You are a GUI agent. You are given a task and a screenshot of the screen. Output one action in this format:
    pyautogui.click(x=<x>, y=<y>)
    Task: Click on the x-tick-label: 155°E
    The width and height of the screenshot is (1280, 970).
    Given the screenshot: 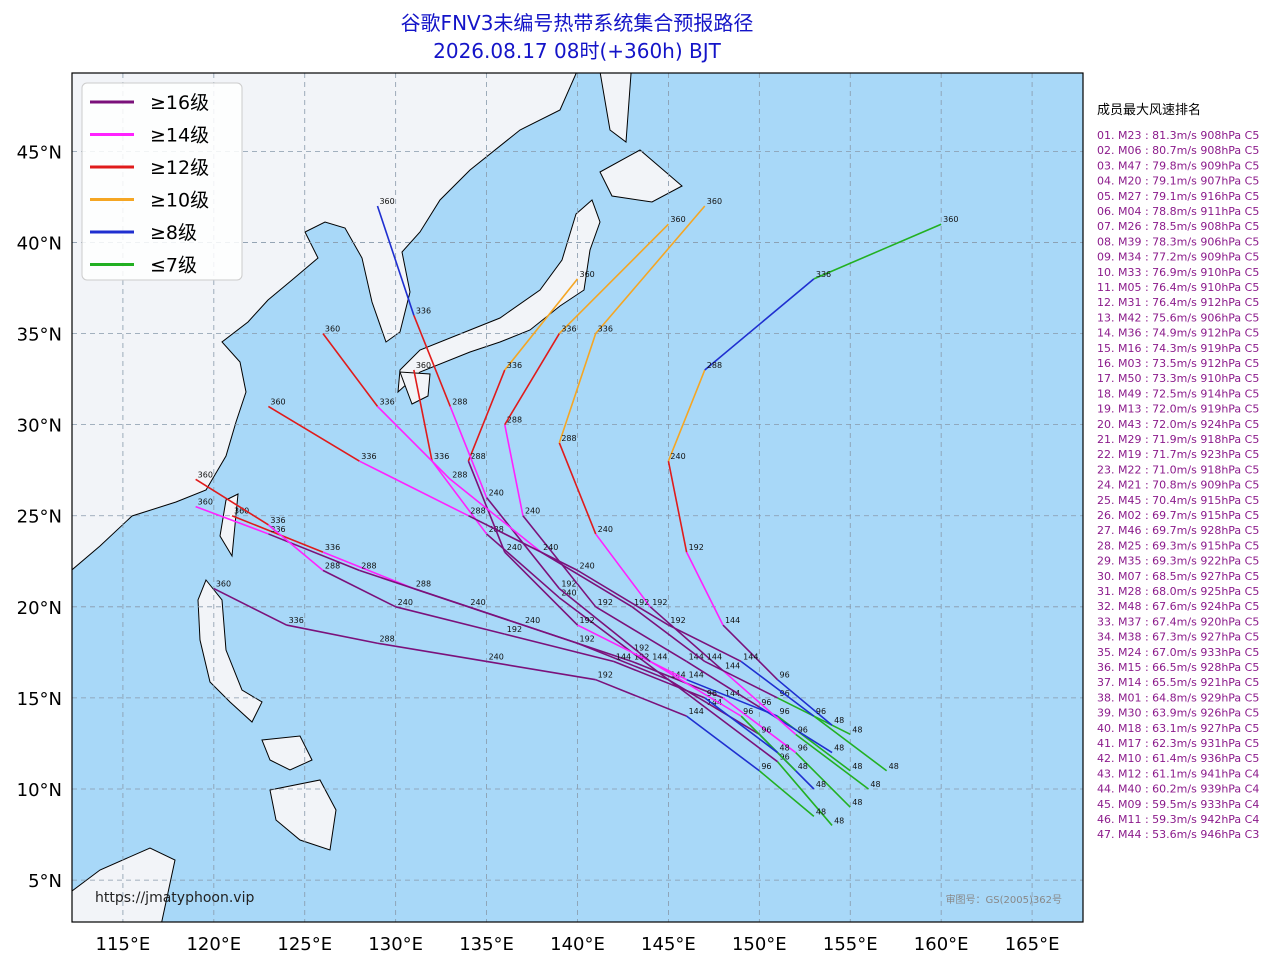 What is the action you would take?
    pyautogui.click(x=850, y=944)
    